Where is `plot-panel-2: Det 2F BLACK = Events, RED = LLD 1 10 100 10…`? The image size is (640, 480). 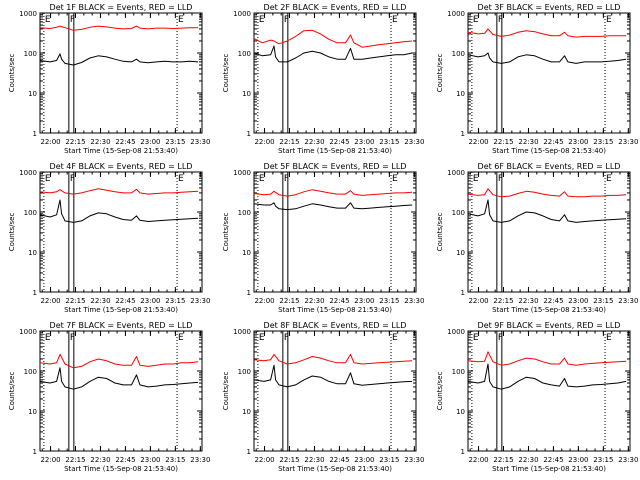 plot-panel-2: Det 2F BLACK = Events, RED = LLD 1 10 100 10… is located at coordinates (323, 79).